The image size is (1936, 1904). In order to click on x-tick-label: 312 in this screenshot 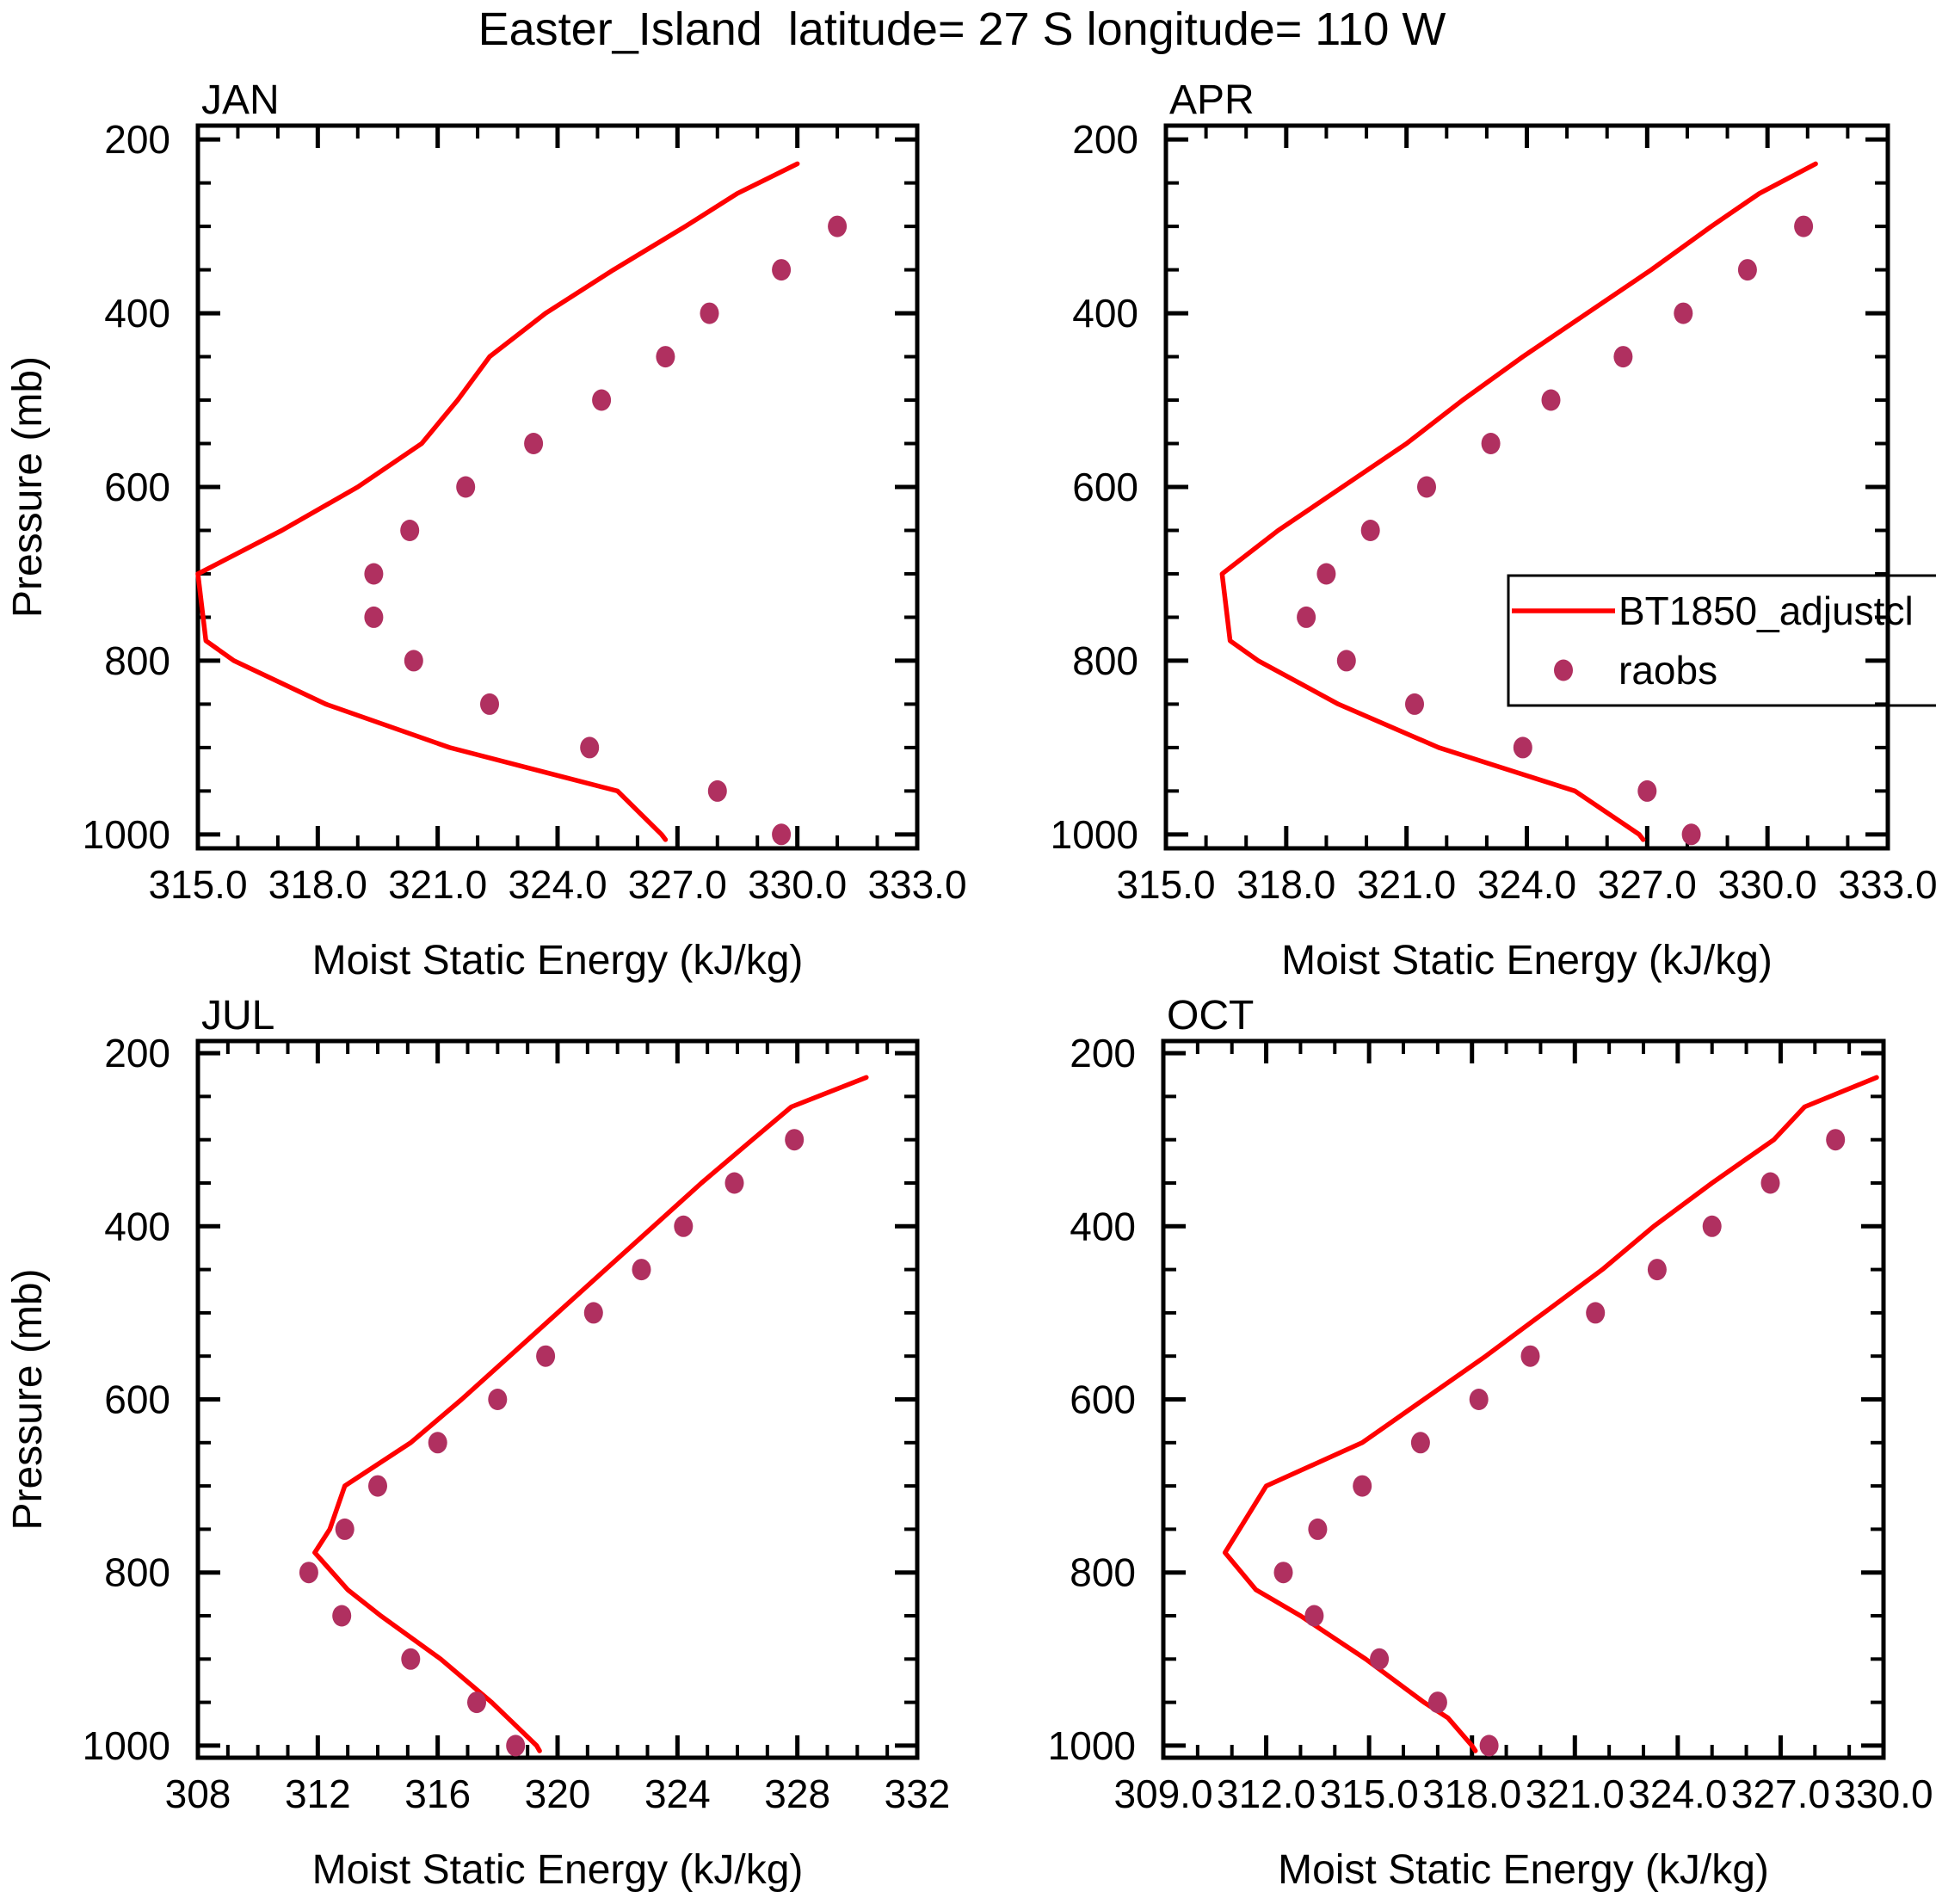, I will do `click(318, 1794)`.